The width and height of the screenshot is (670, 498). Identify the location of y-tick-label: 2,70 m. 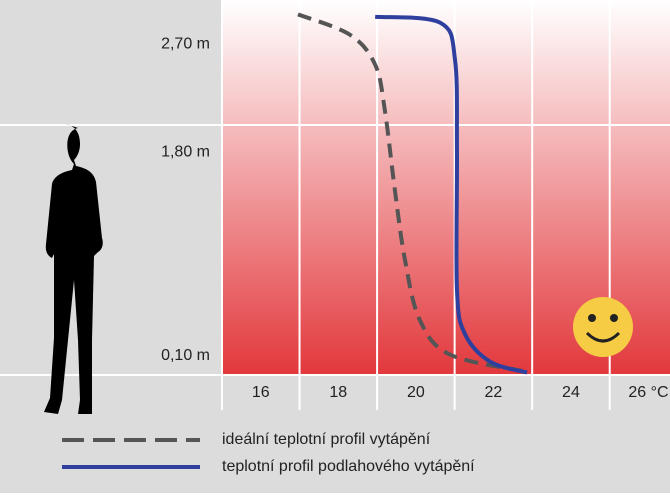
(185, 44).